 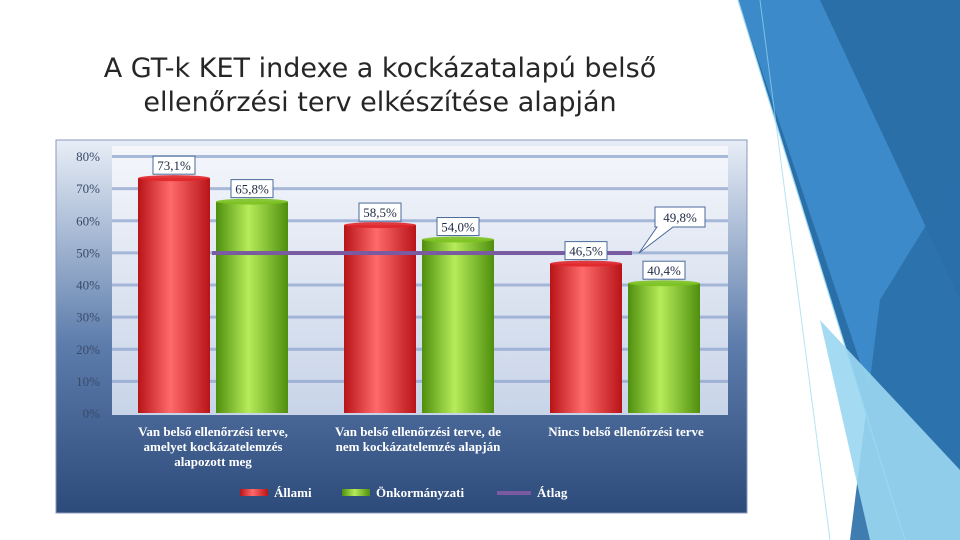 What do you see at coordinates (88, 156) in the screenshot?
I see `y-tick-label: 80%` at bounding box center [88, 156].